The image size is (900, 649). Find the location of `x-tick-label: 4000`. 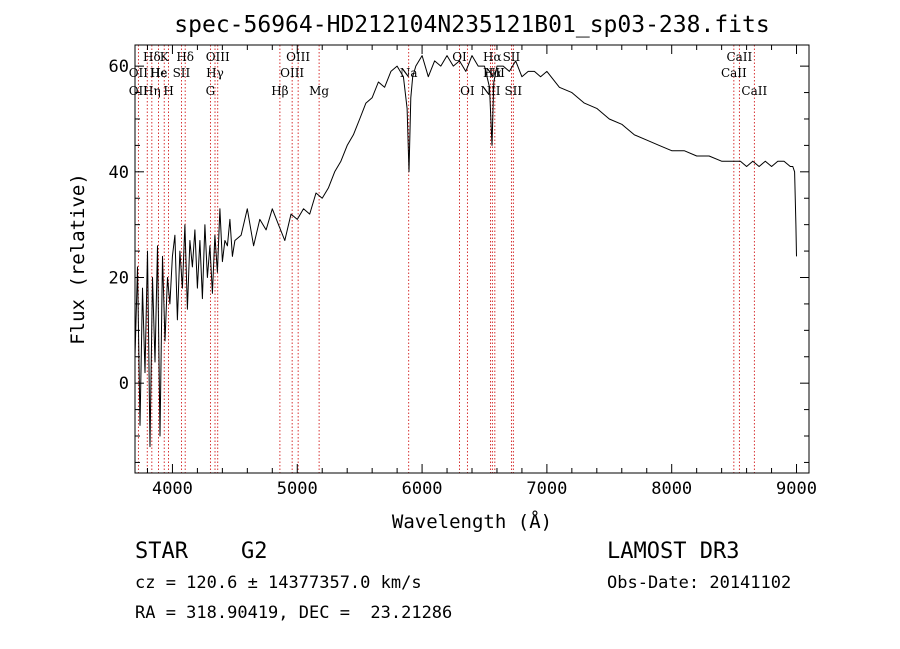

x-tick-label: 4000 is located at coordinates (172, 489).